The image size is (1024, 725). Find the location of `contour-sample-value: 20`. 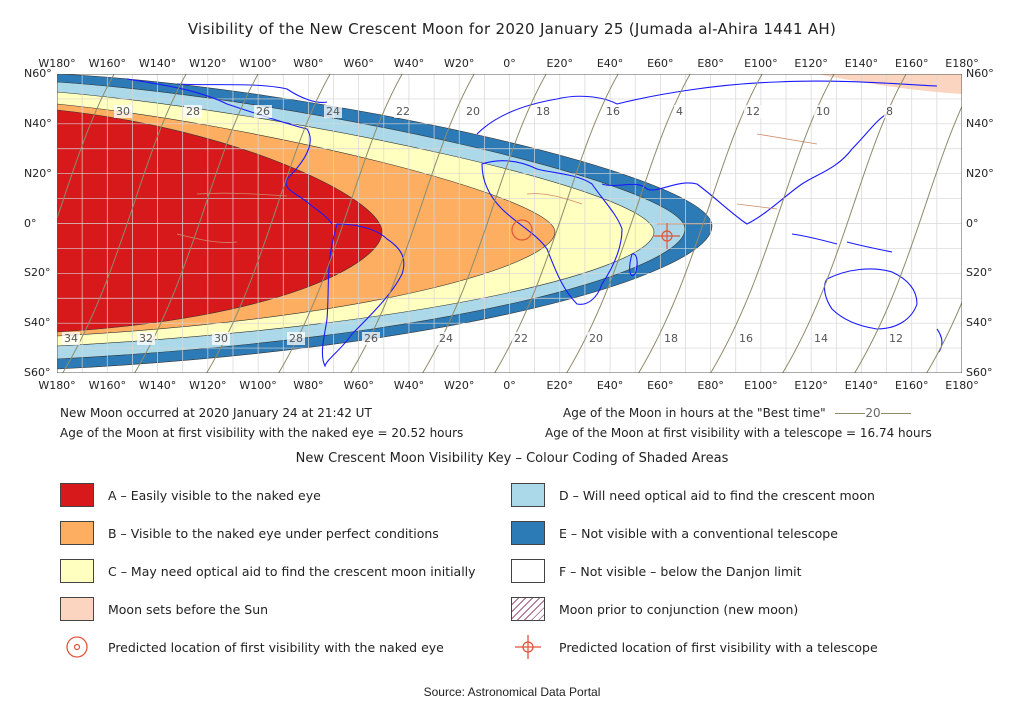

contour-sample-value: 20 is located at coordinates (873, 413).